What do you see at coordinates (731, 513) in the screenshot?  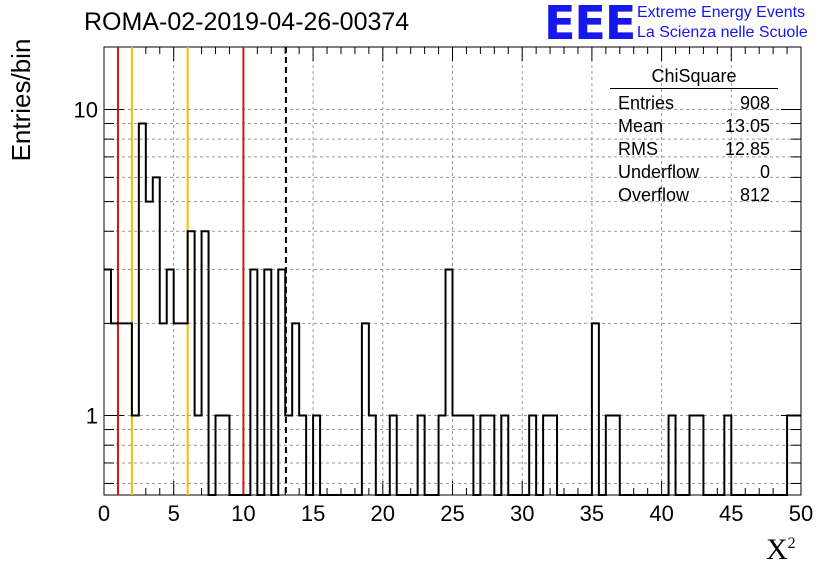 I see `x-tick-label: 45` at bounding box center [731, 513].